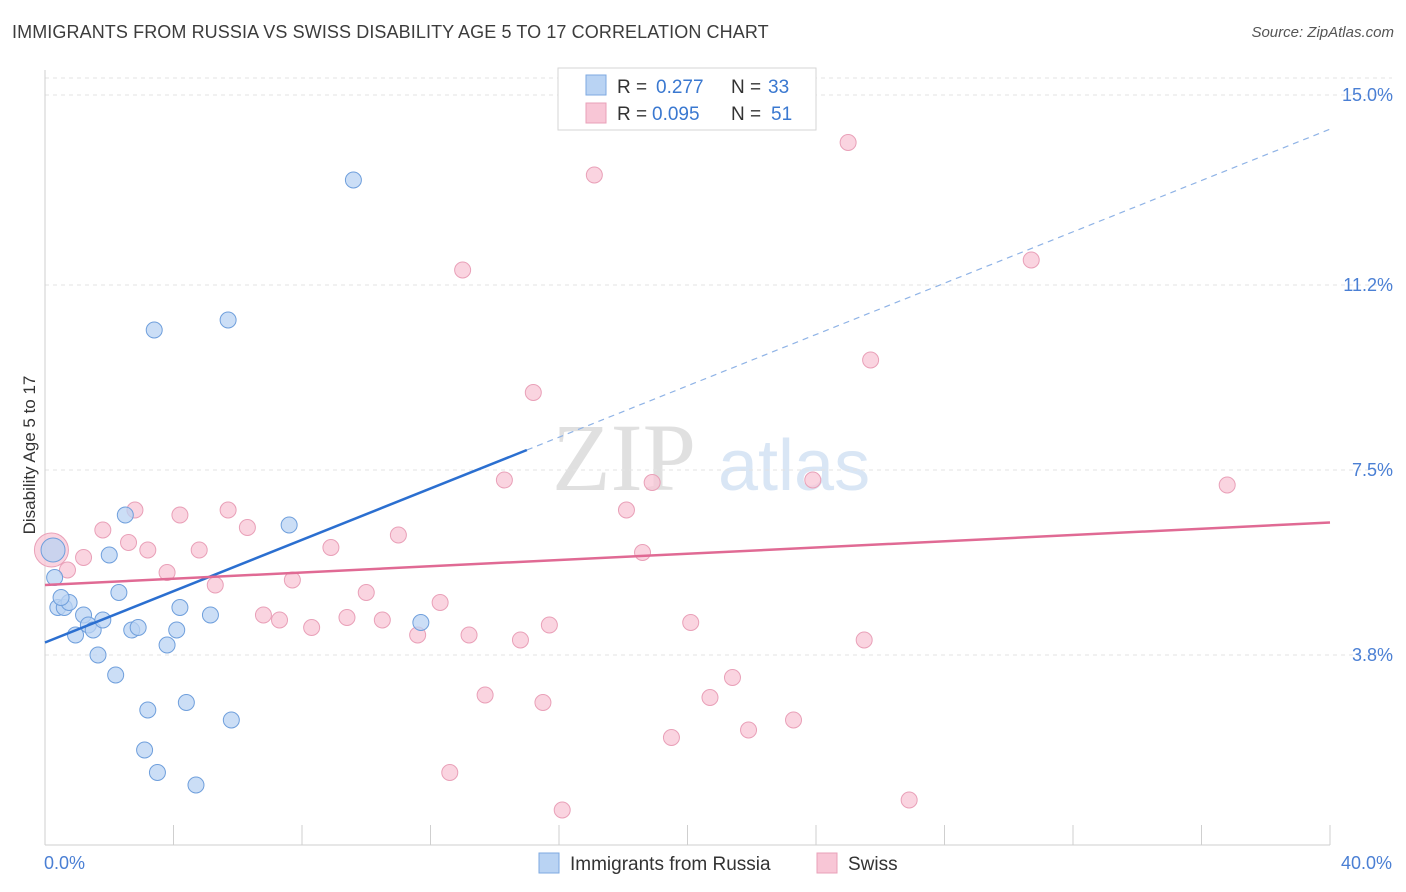  I want to click on legend-r-value-1: 0.277, so click(680, 87).